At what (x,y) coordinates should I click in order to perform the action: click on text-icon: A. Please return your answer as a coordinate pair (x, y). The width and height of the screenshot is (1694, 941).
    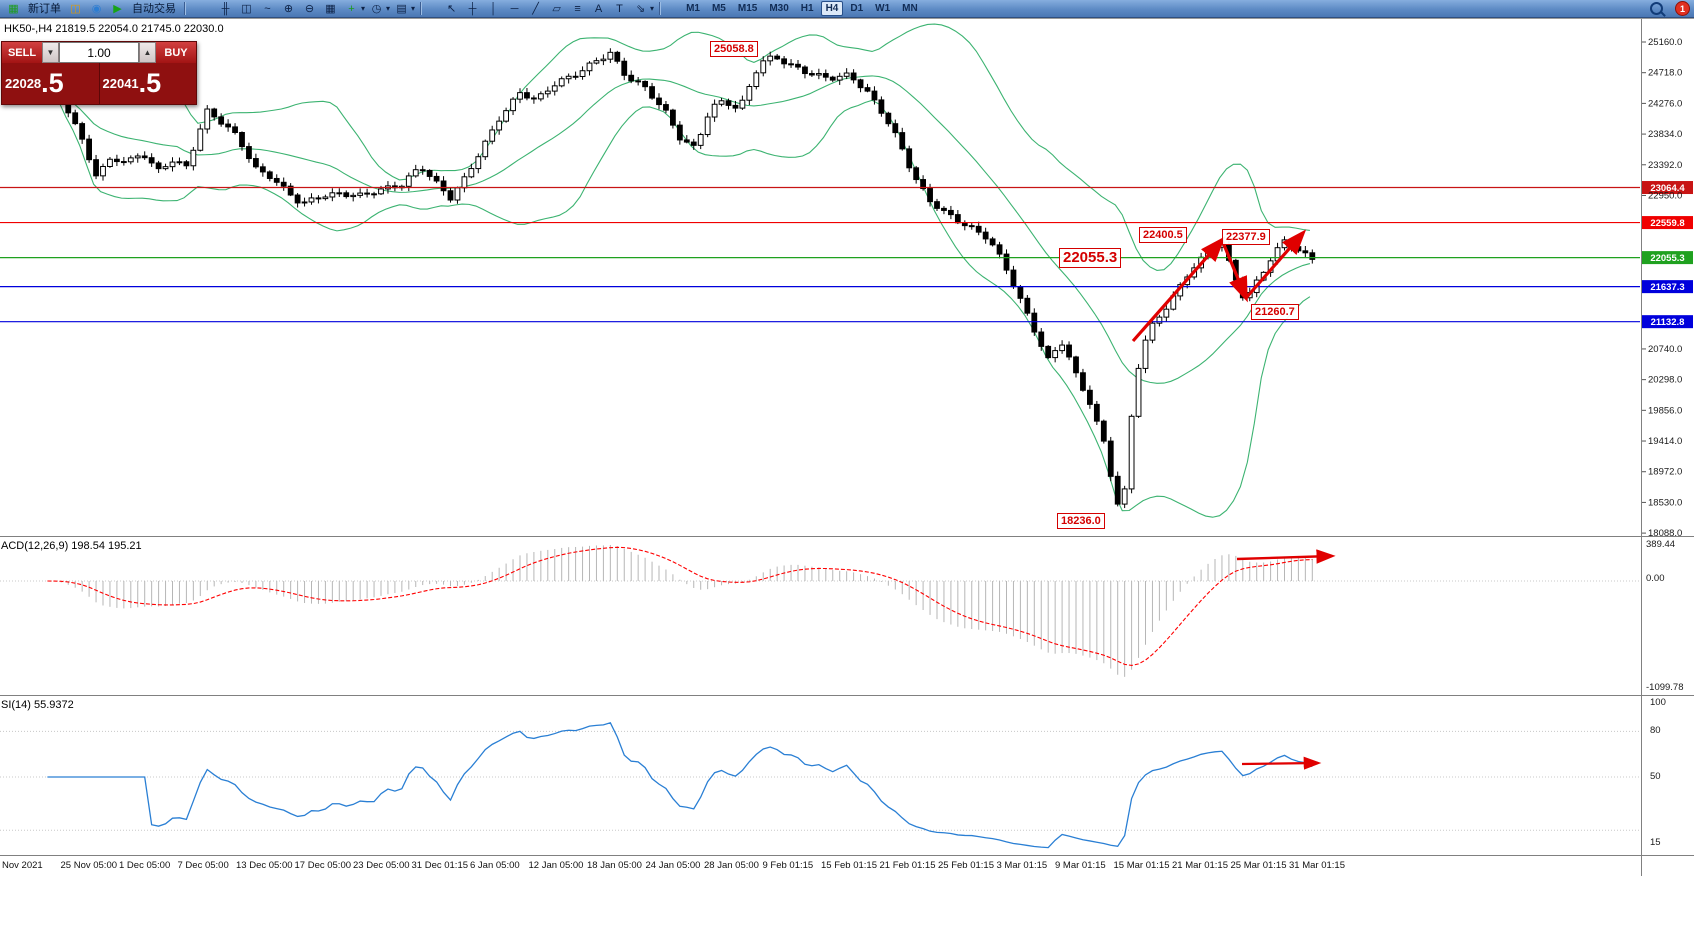
    Looking at the image, I should click on (598, 8).